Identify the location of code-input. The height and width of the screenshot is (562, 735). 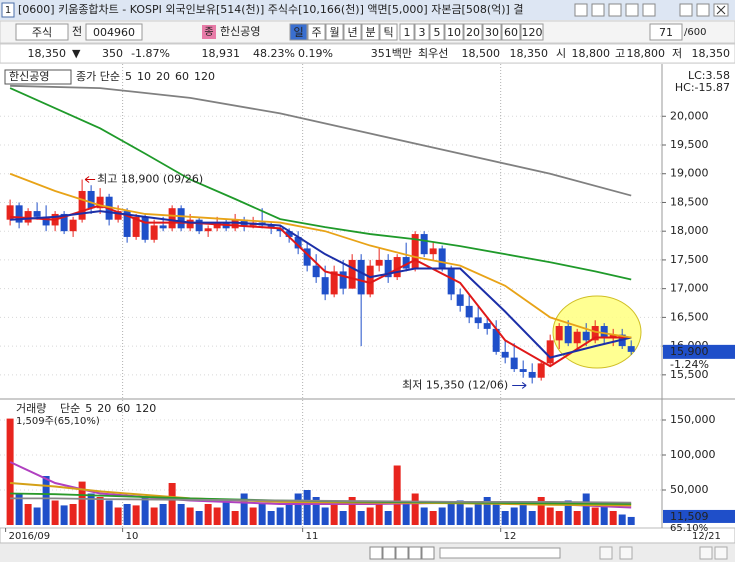
(114, 32).